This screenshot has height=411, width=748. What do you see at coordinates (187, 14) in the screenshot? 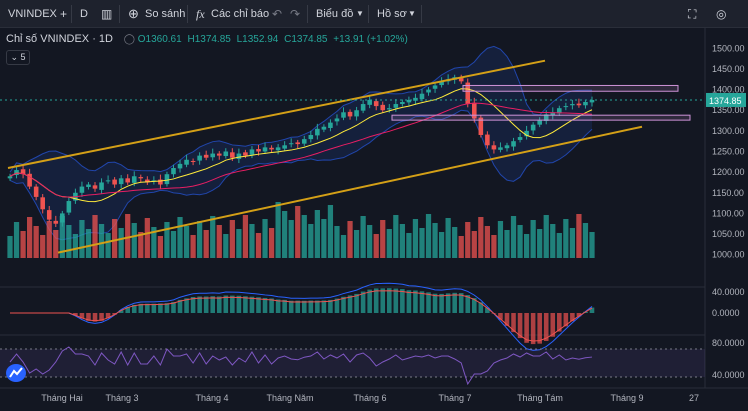
I see `toolbar-divider` at bounding box center [187, 14].